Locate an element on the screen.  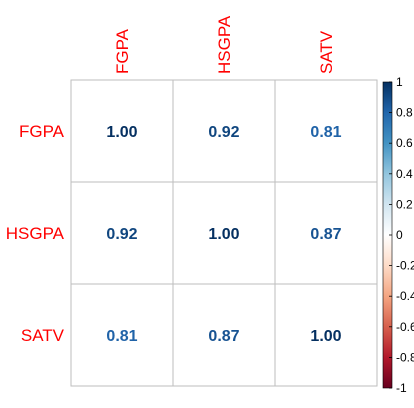
cell-fgpa-fgpa is located at coordinates (122, 131).